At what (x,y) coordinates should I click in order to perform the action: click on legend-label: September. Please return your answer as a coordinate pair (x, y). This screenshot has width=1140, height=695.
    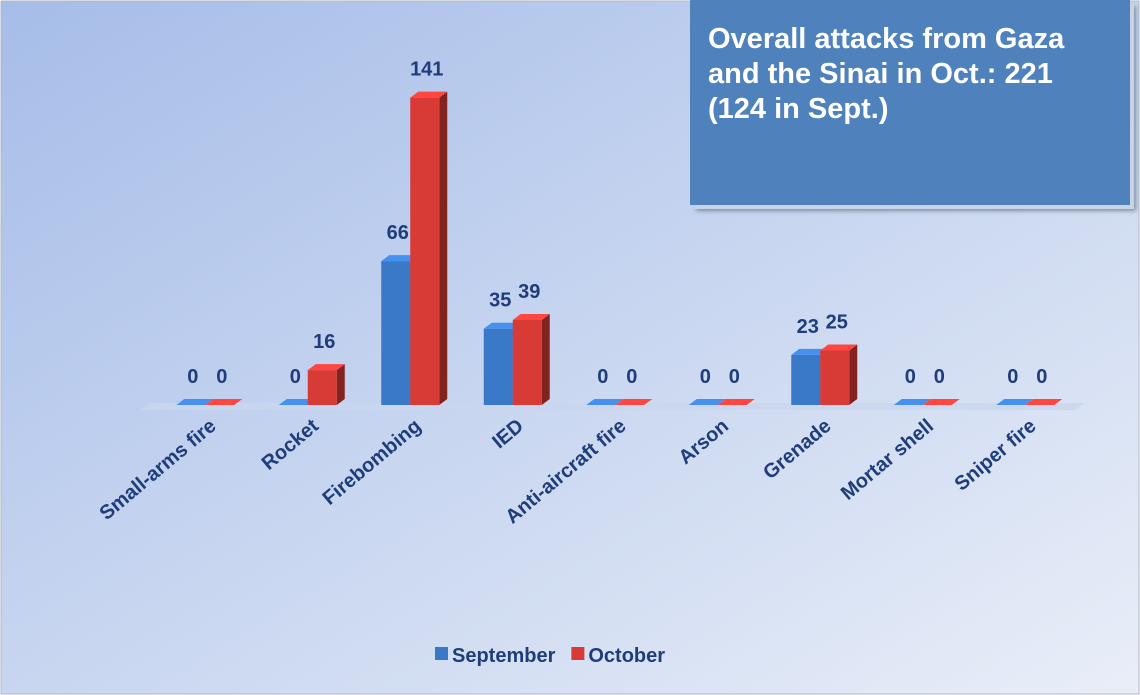
    Looking at the image, I should click on (504, 656).